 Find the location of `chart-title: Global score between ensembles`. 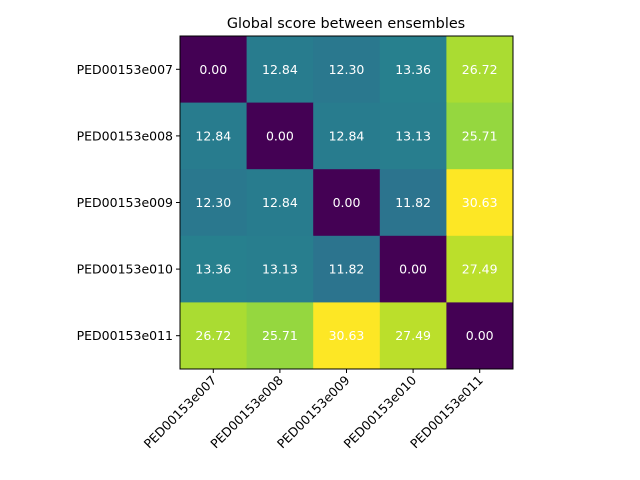

chart-title: Global score between ensembles is located at coordinates (346, 24).